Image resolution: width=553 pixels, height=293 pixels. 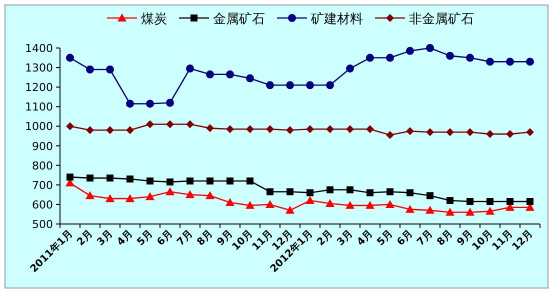 What do you see at coordinates (154, 19) in the screenshot?
I see `legend-label: 煤炭` at bounding box center [154, 19].